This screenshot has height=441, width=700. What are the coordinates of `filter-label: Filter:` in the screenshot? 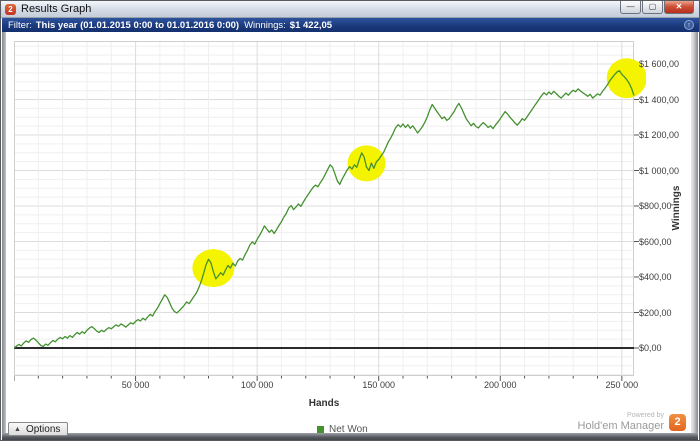 It's located at (20, 25).